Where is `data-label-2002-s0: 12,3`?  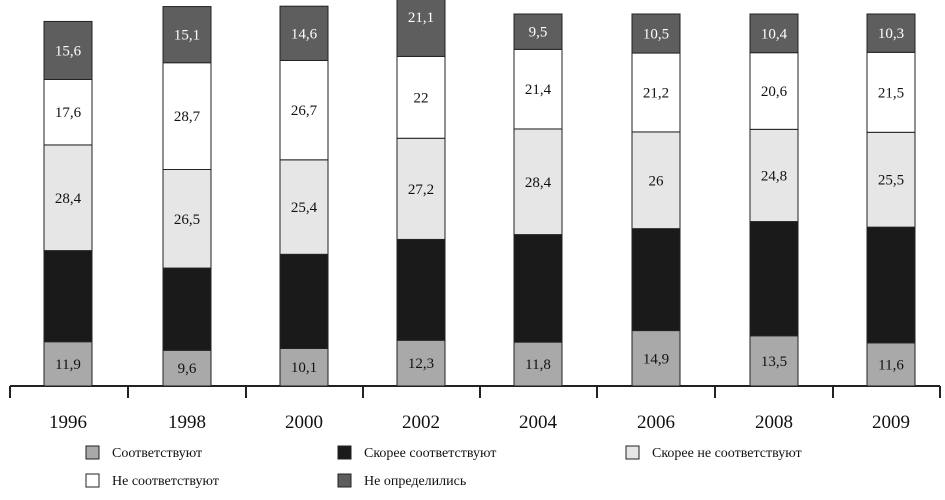 data-label-2002-s0: 12,3 is located at coordinates (421, 364).